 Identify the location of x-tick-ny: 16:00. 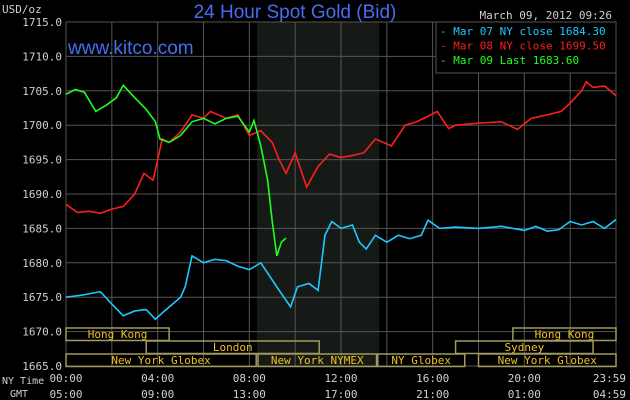
(432, 378).